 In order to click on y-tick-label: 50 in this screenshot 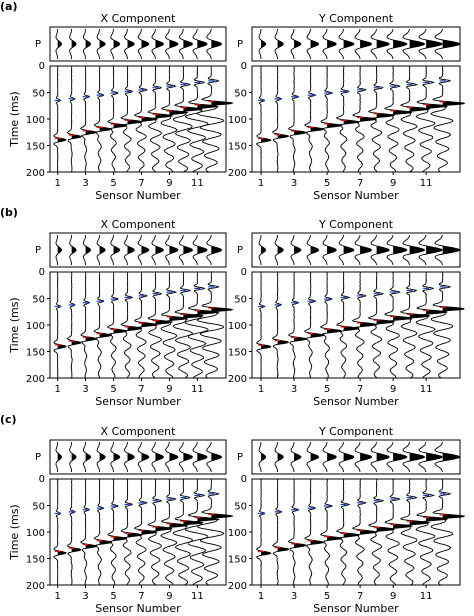, I will do `click(38, 94)`.